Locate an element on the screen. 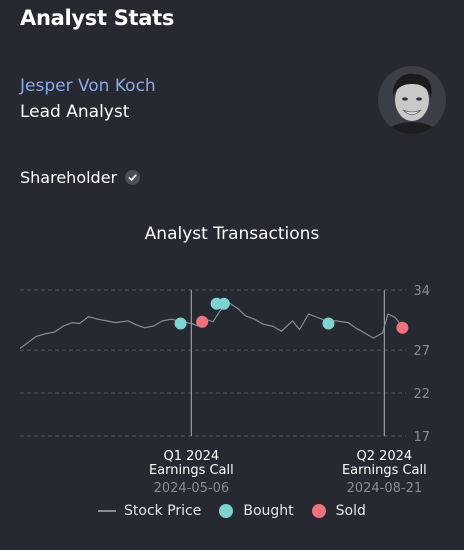  stock-price-line is located at coordinates (212, 325).